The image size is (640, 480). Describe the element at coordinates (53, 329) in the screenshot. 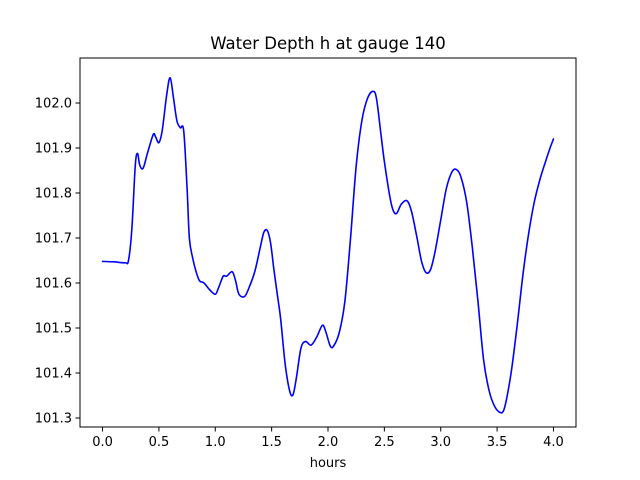

I see `y-tick-label: 101.5` at that location.